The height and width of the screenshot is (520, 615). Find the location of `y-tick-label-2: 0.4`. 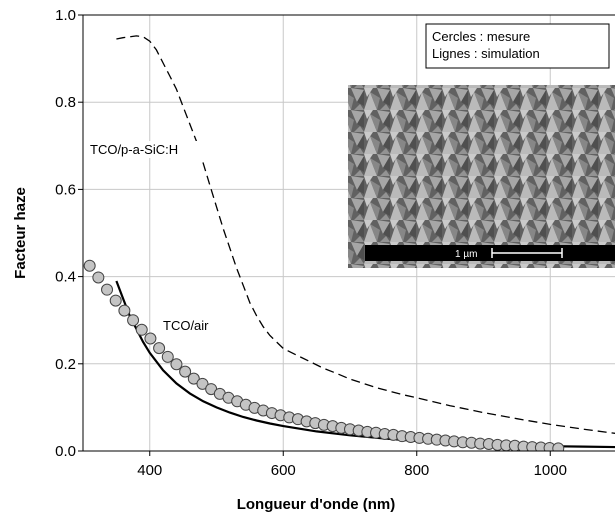

y-tick-label-2: 0.4 is located at coordinates (65, 277).